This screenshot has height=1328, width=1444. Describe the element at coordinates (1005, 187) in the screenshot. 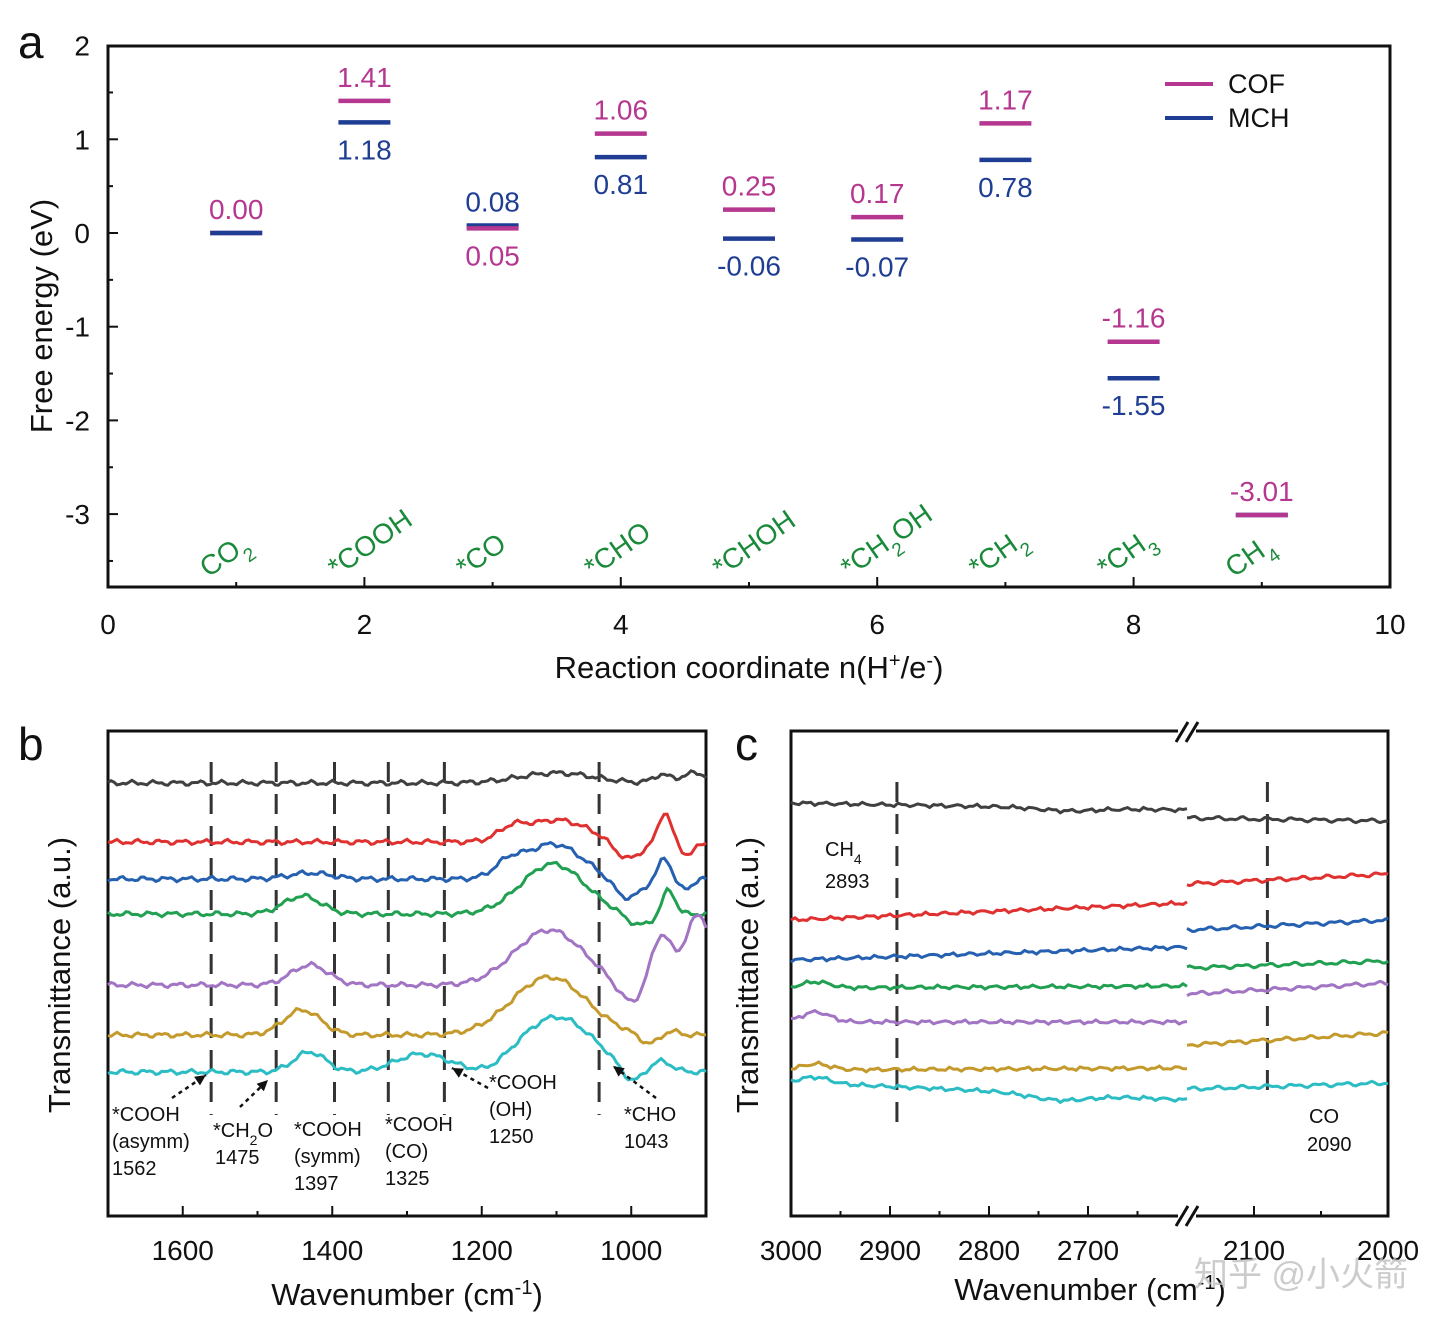

I see `mch-value-label: 0.78` at that location.